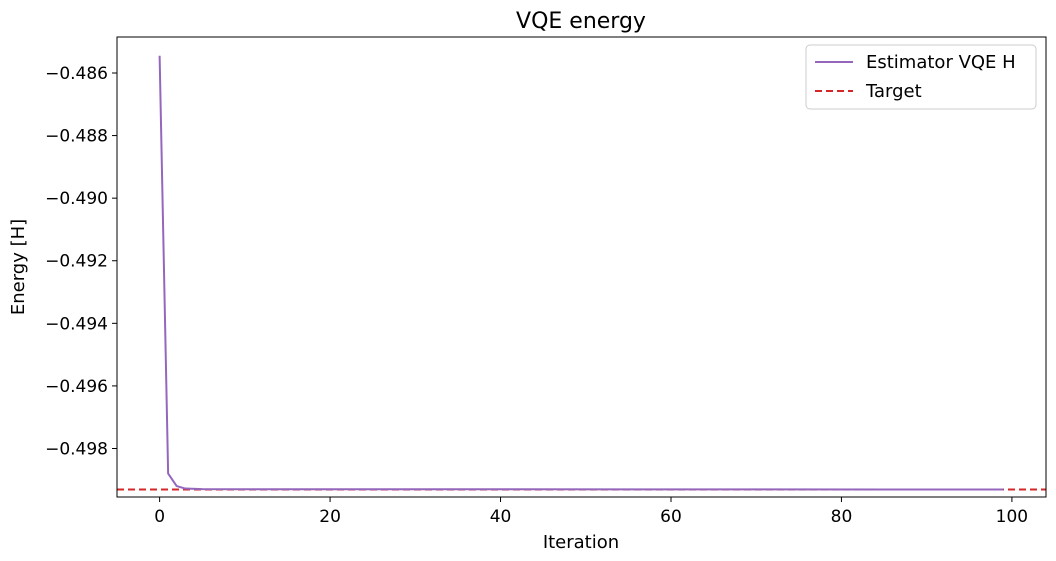 This screenshot has height=561, width=1056. Describe the element at coordinates (18, 267) in the screenshot. I see `y-axis-label: Energy [H]` at that location.